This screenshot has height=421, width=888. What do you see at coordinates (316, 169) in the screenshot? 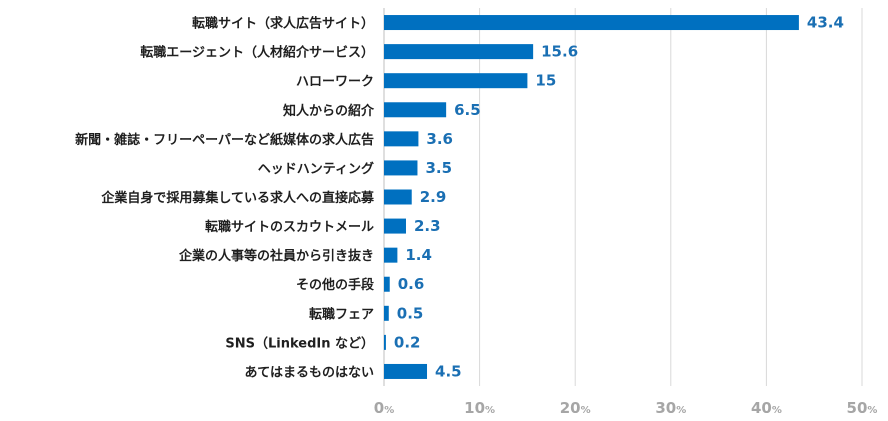
I see `category-label: ヘッドハンティング` at bounding box center [316, 169].